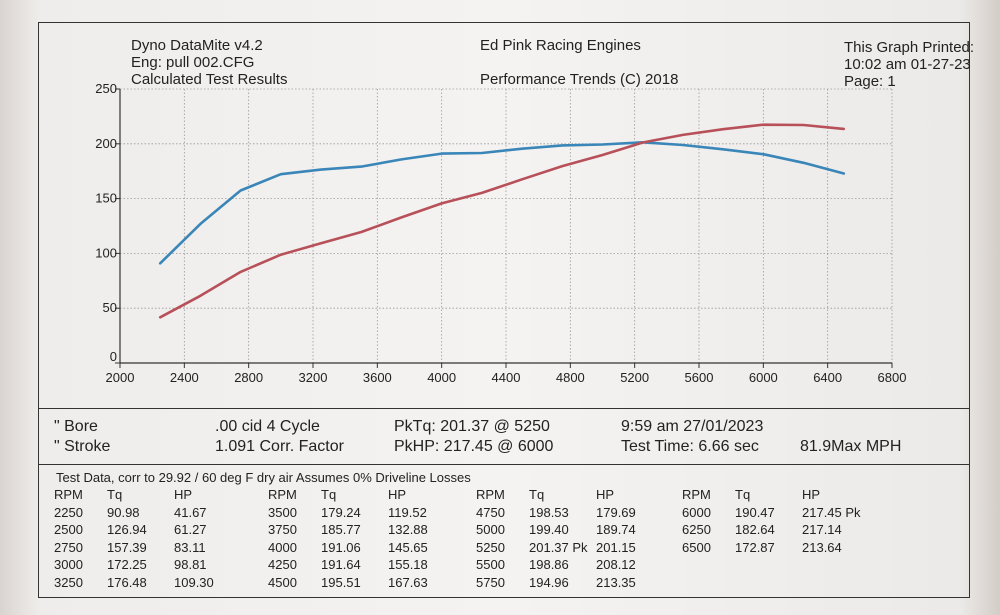  Describe the element at coordinates (190, 512) in the screenshot. I see `table-cell: 41.67` at that location.